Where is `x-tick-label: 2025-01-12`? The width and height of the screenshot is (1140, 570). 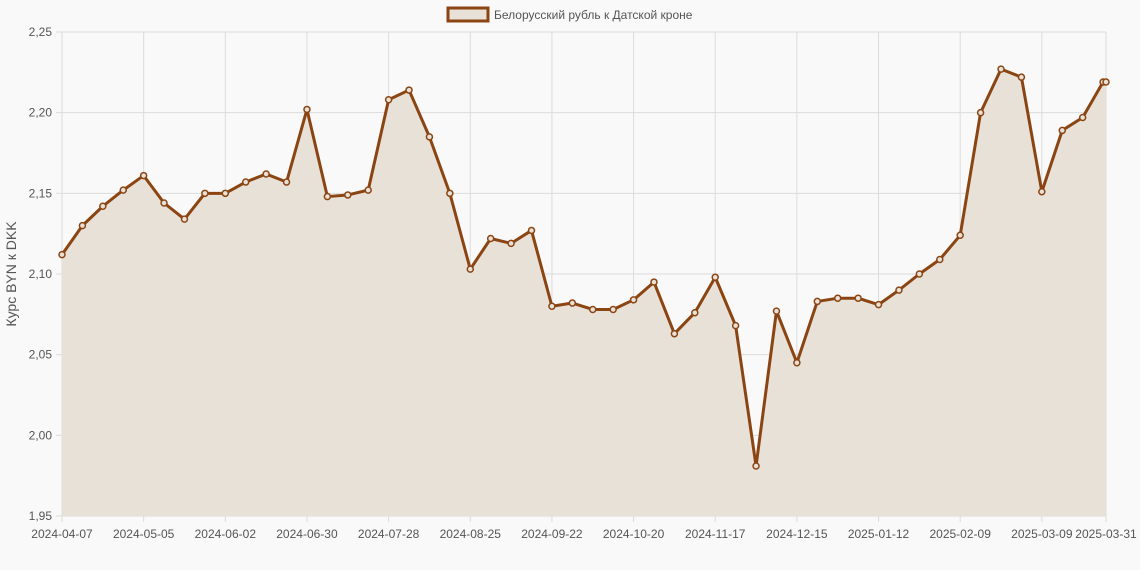
x-tick-label: 2025-01-12 is located at coordinates (879, 534).